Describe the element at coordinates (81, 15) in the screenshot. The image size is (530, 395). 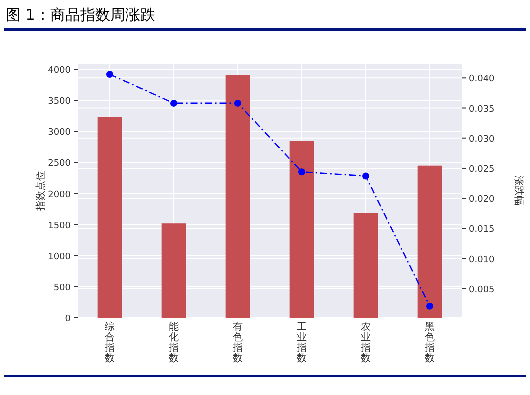
I see `chart-title: 图 1：商品指数周涨跌` at that location.